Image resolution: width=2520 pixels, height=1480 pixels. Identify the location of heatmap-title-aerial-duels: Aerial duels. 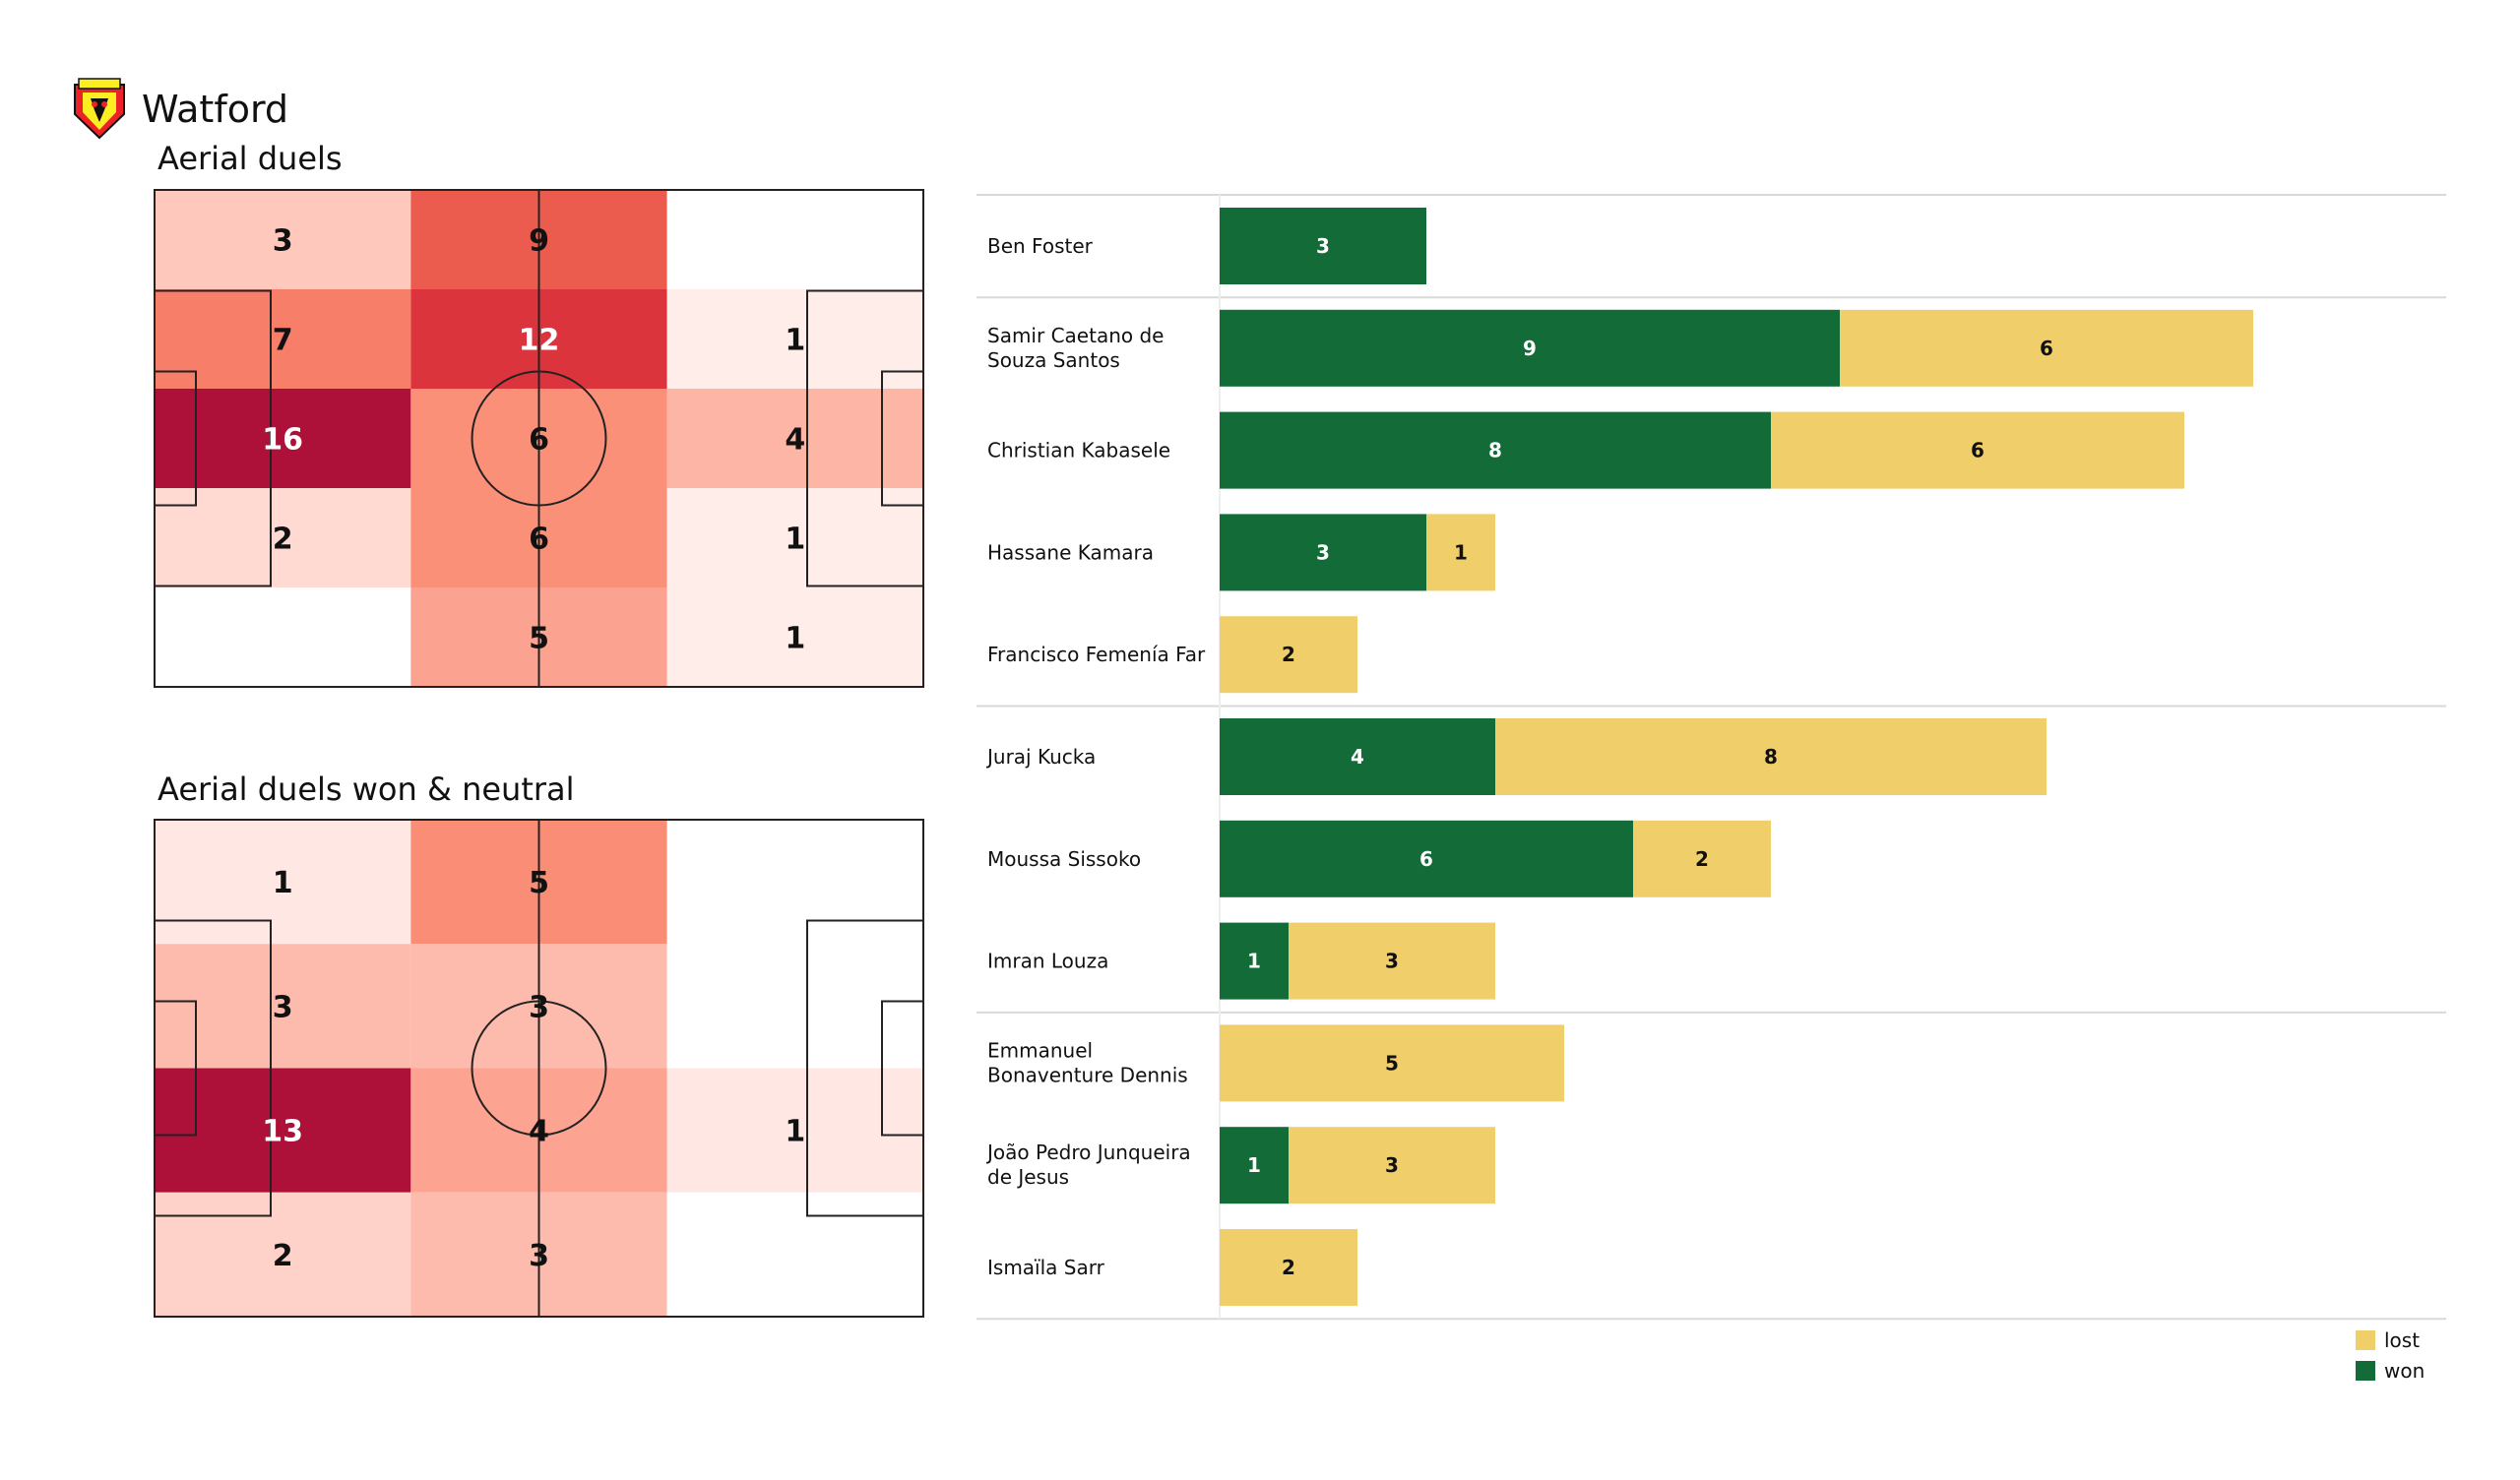
(250, 158).